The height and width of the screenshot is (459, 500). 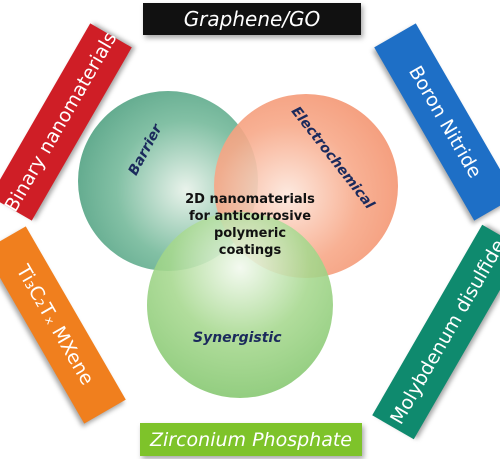 I want to click on synergistic-label: Synergistic, so click(x=237, y=338).